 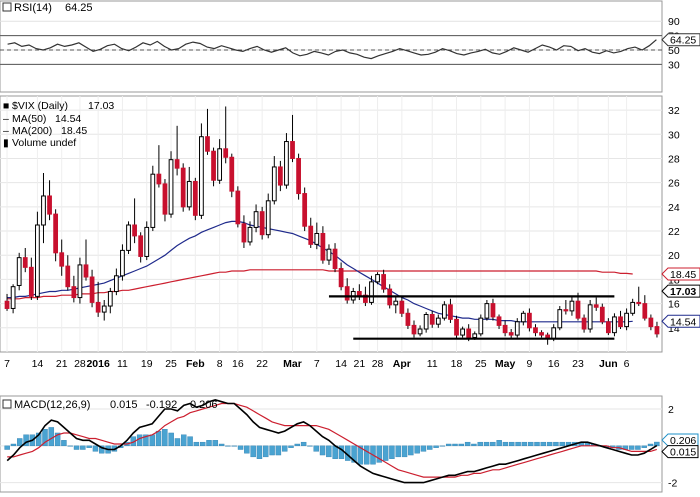 I want to click on price-tag-box, so click(x=680, y=321).